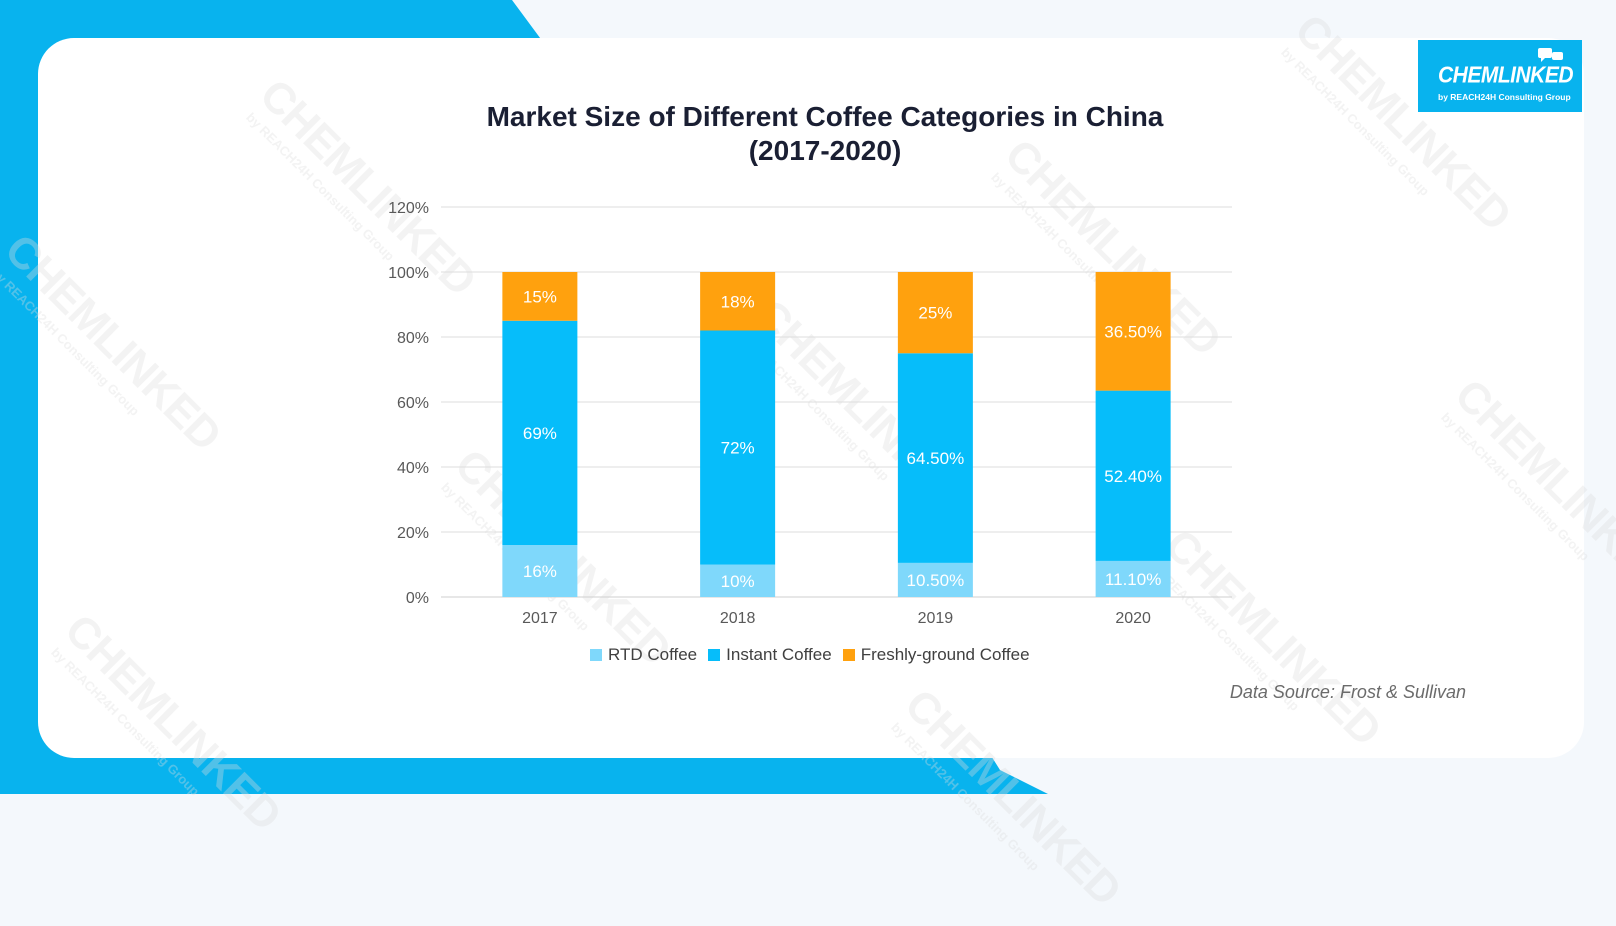  What do you see at coordinates (417, 598) in the screenshot?
I see `y-tick-label: 0%` at bounding box center [417, 598].